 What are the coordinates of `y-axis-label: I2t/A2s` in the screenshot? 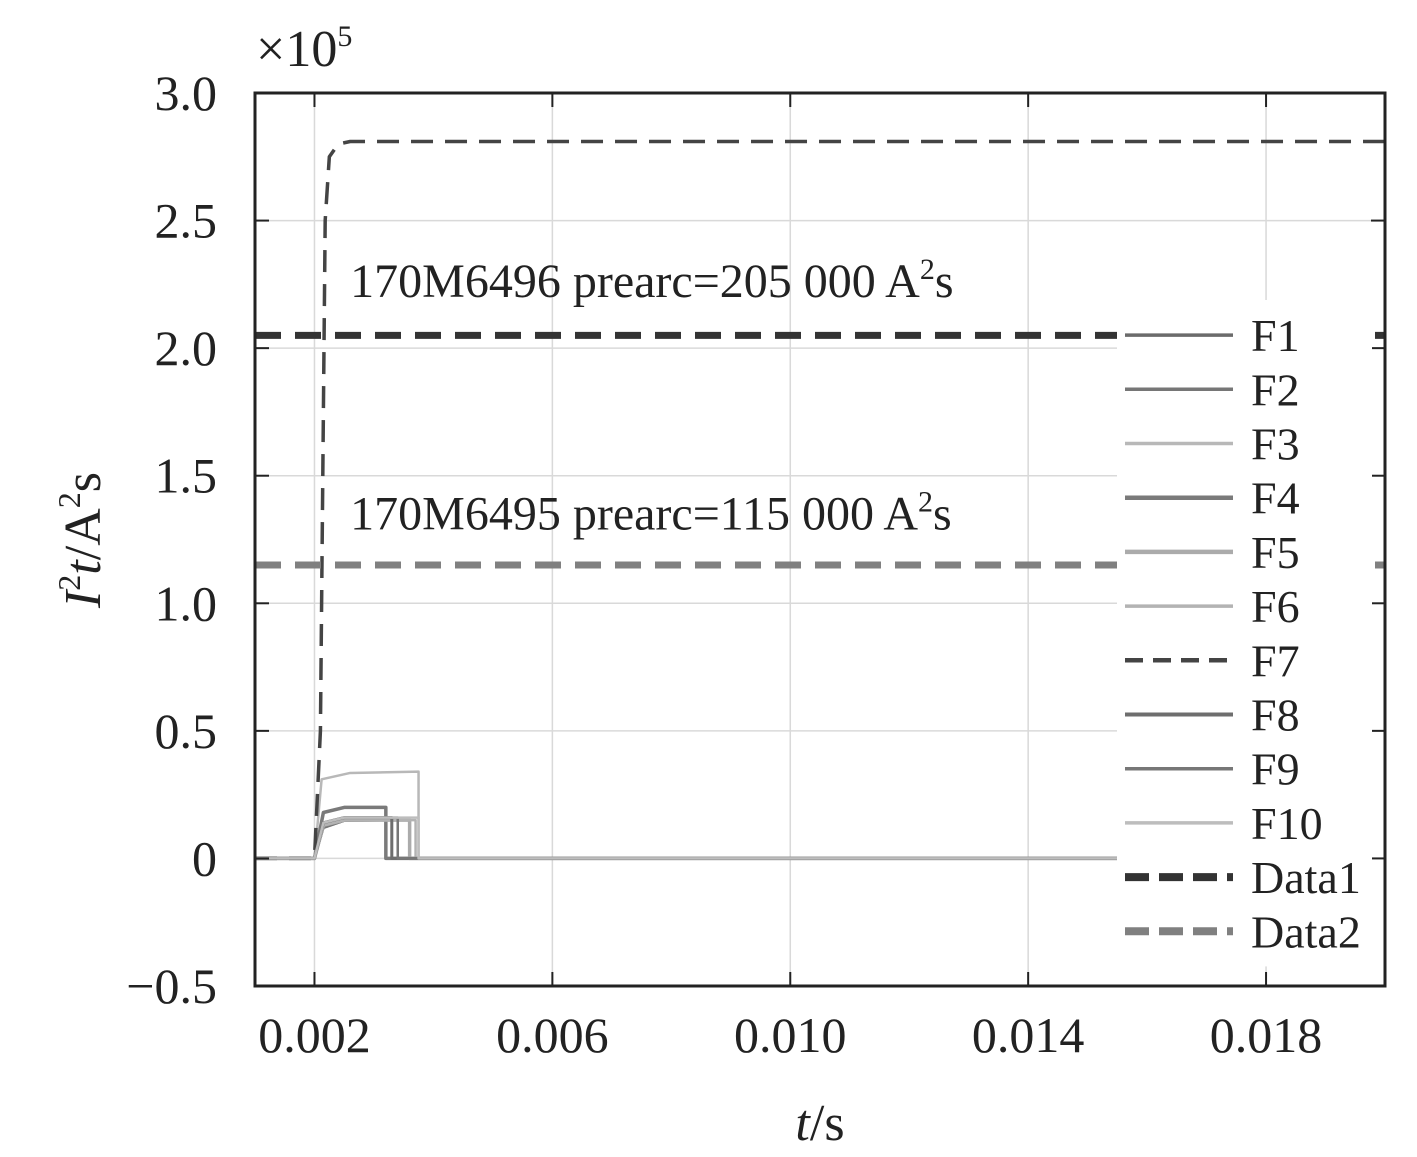 It's located at (81, 540).